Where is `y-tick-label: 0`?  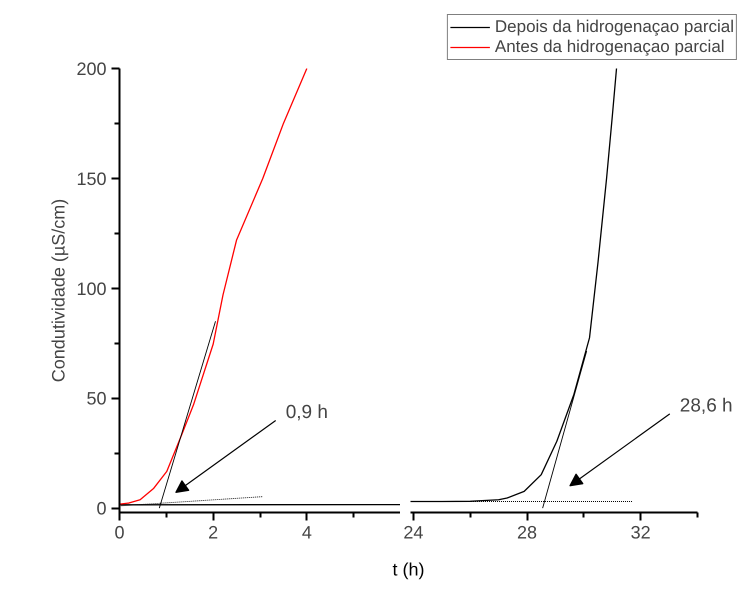 y-tick-label: 0 is located at coordinates (101, 508).